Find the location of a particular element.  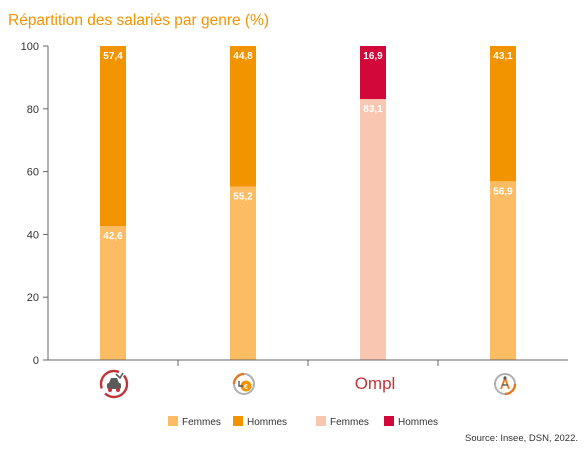

bar-value-label: 56,9 is located at coordinates (503, 191).